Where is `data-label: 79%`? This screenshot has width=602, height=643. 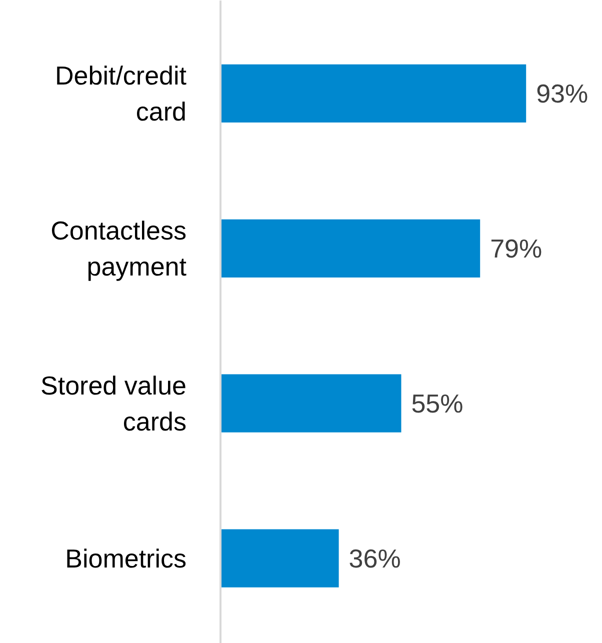 data-label: 79% is located at coordinates (516, 248).